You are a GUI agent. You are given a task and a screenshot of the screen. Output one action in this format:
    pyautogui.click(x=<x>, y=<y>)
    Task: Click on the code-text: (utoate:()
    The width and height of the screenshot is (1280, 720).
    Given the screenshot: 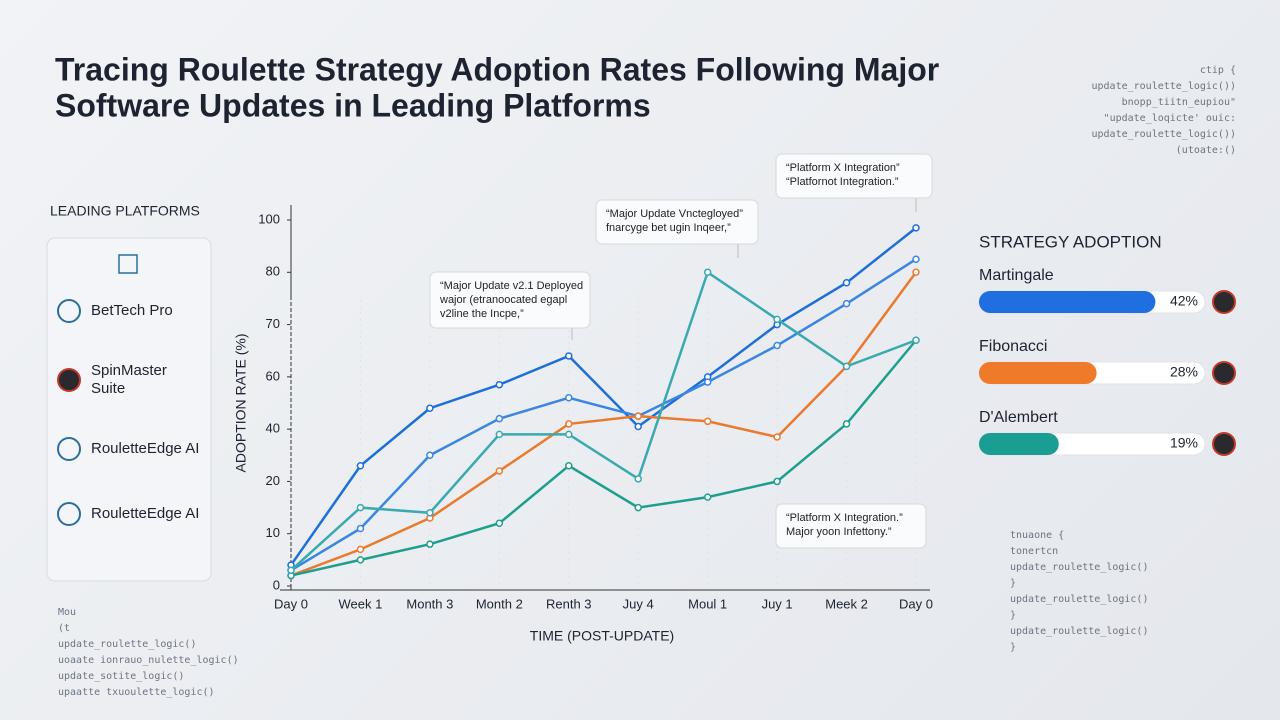 What is the action you would take?
    pyautogui.click(x=1206, y=150)
    